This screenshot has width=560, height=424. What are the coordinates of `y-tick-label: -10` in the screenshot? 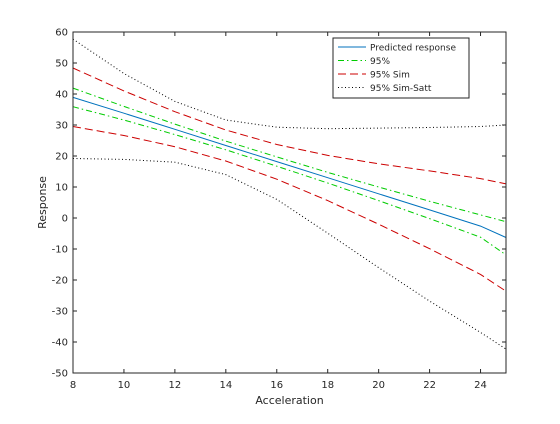 It's located at (60, 250).